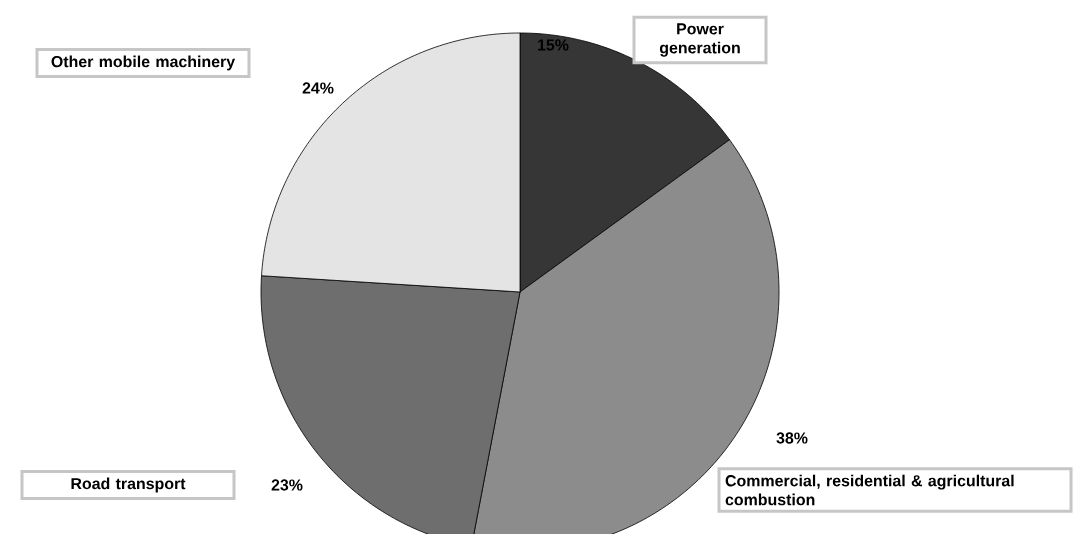 The image size is (1087, 534). Describe the element at coordinates (699, 40) in the screenshot. I see `slice-label: Power generation` at that location.